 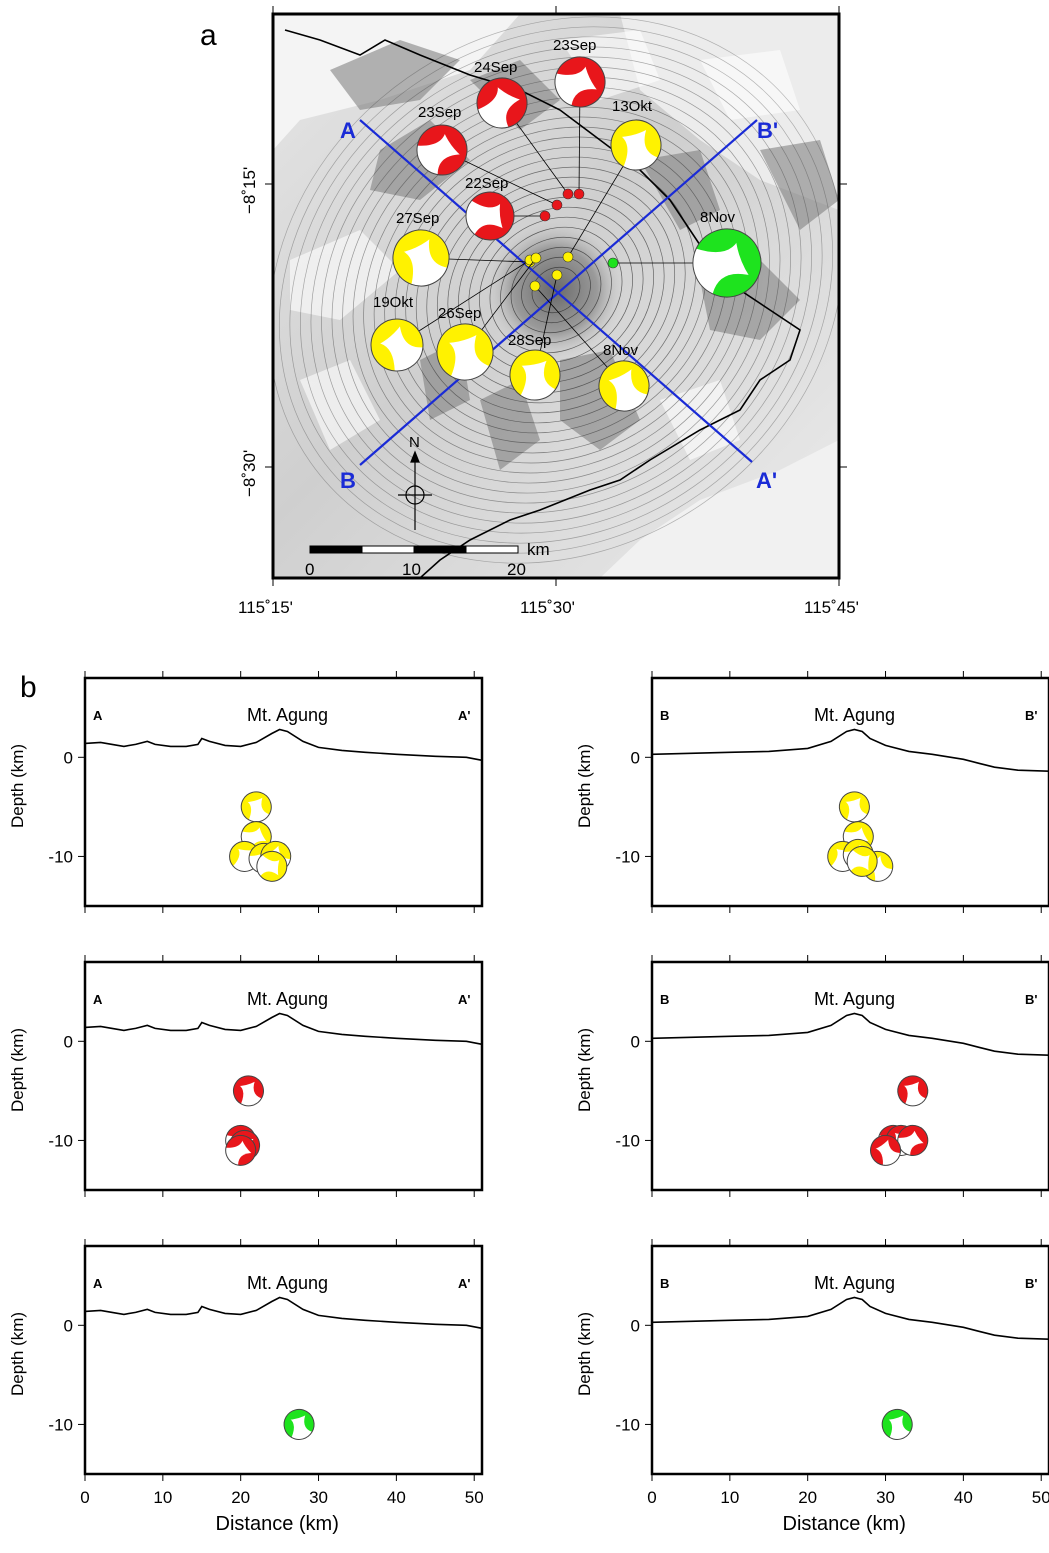 I want to click on profile-b-end: B', so click(x=767, y=130).